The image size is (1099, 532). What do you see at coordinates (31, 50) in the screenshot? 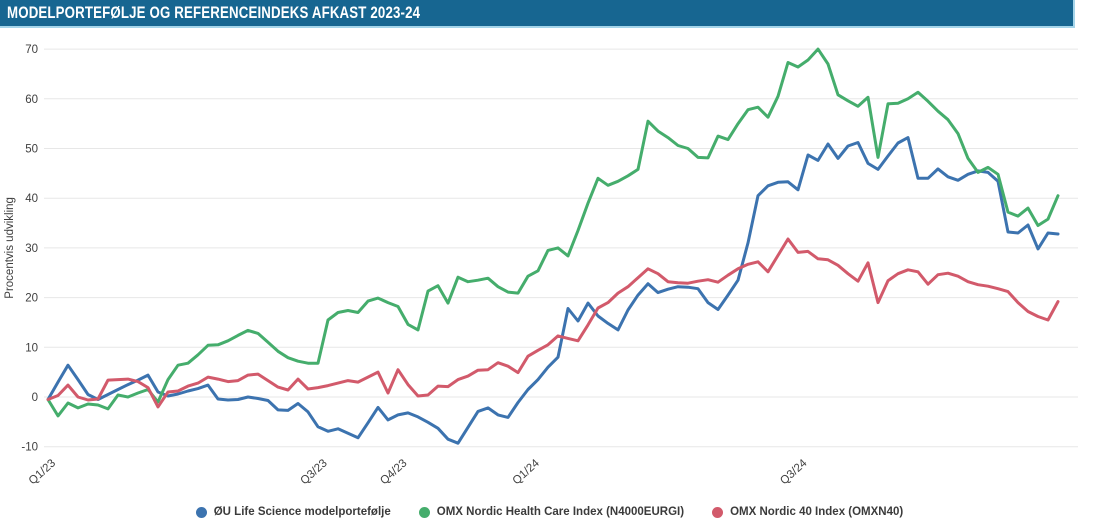
I see `y-tick-label: 70` at bounding box center [31, 50].